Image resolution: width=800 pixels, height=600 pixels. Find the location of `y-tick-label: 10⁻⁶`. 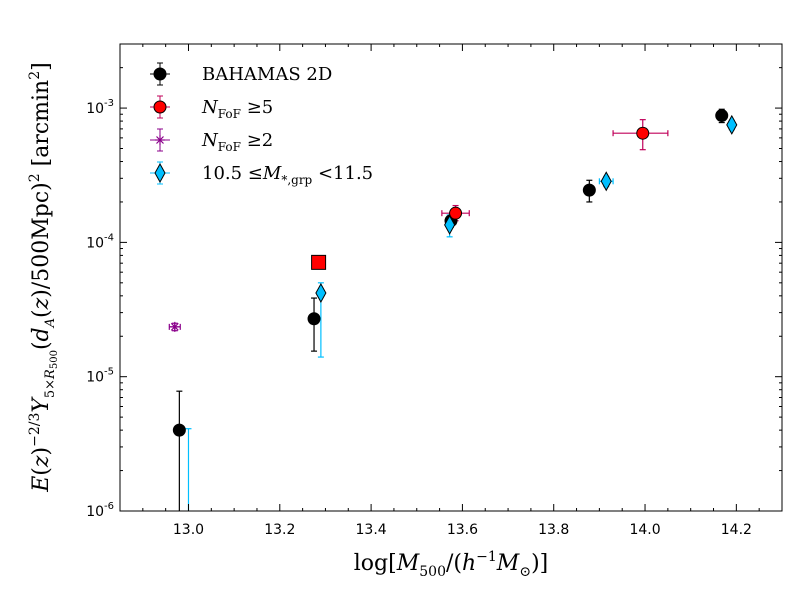

y-tick-label: 10⁻⁶ is located at coordinates (100, 510).